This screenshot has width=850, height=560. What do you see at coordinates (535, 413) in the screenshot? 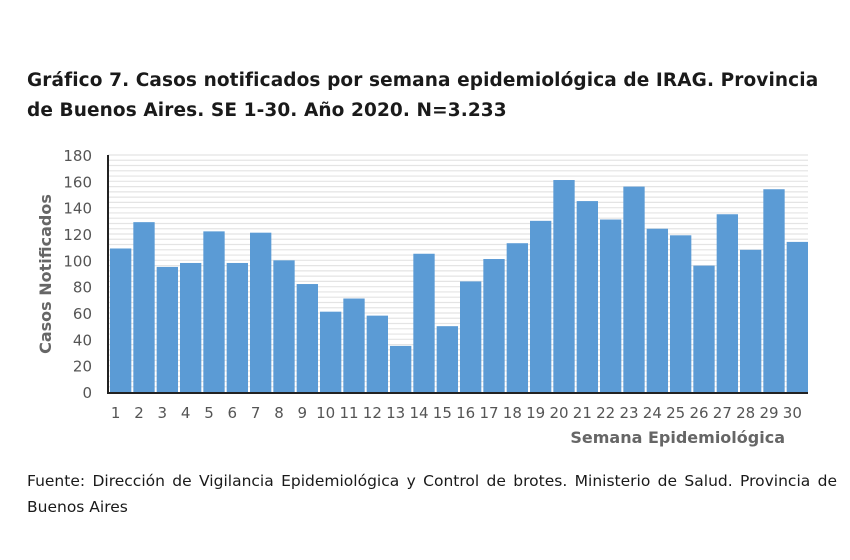
I see `x-tick-label: 19` at bounding box center [535, 413].